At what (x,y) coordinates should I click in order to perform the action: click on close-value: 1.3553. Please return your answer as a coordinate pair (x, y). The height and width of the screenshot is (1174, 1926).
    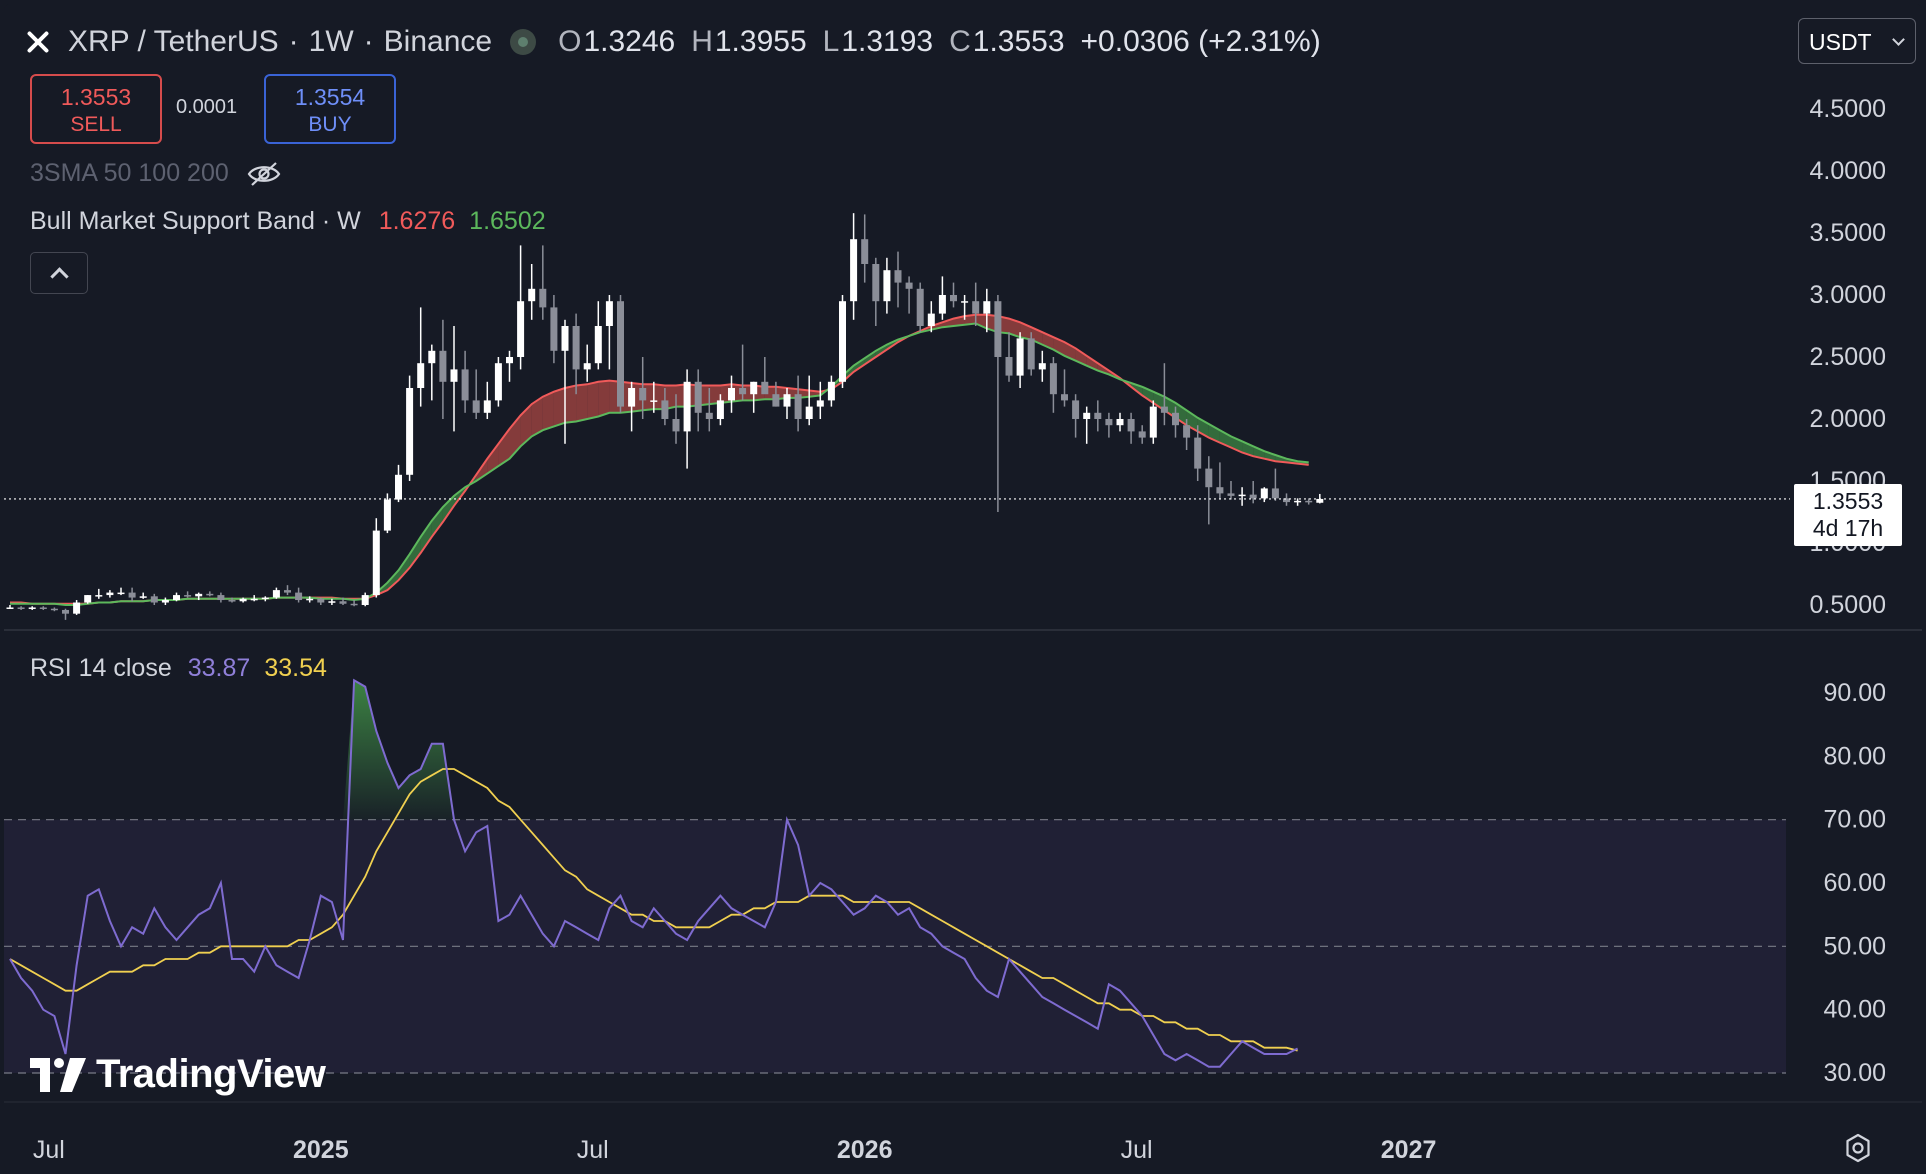
    Looking at the image, I should click on (1018, 41).